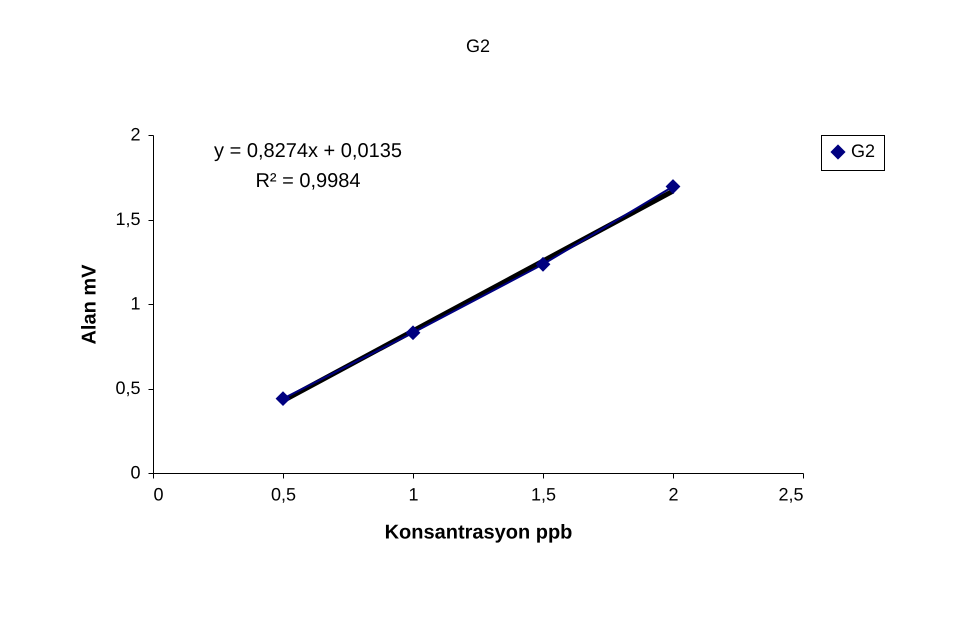 This screenshot has height=637, width=962. What do you see at coordinates (135, 472) in the screenshot?
I see `y-tick-label: 0` at bounding box center [135, 472].